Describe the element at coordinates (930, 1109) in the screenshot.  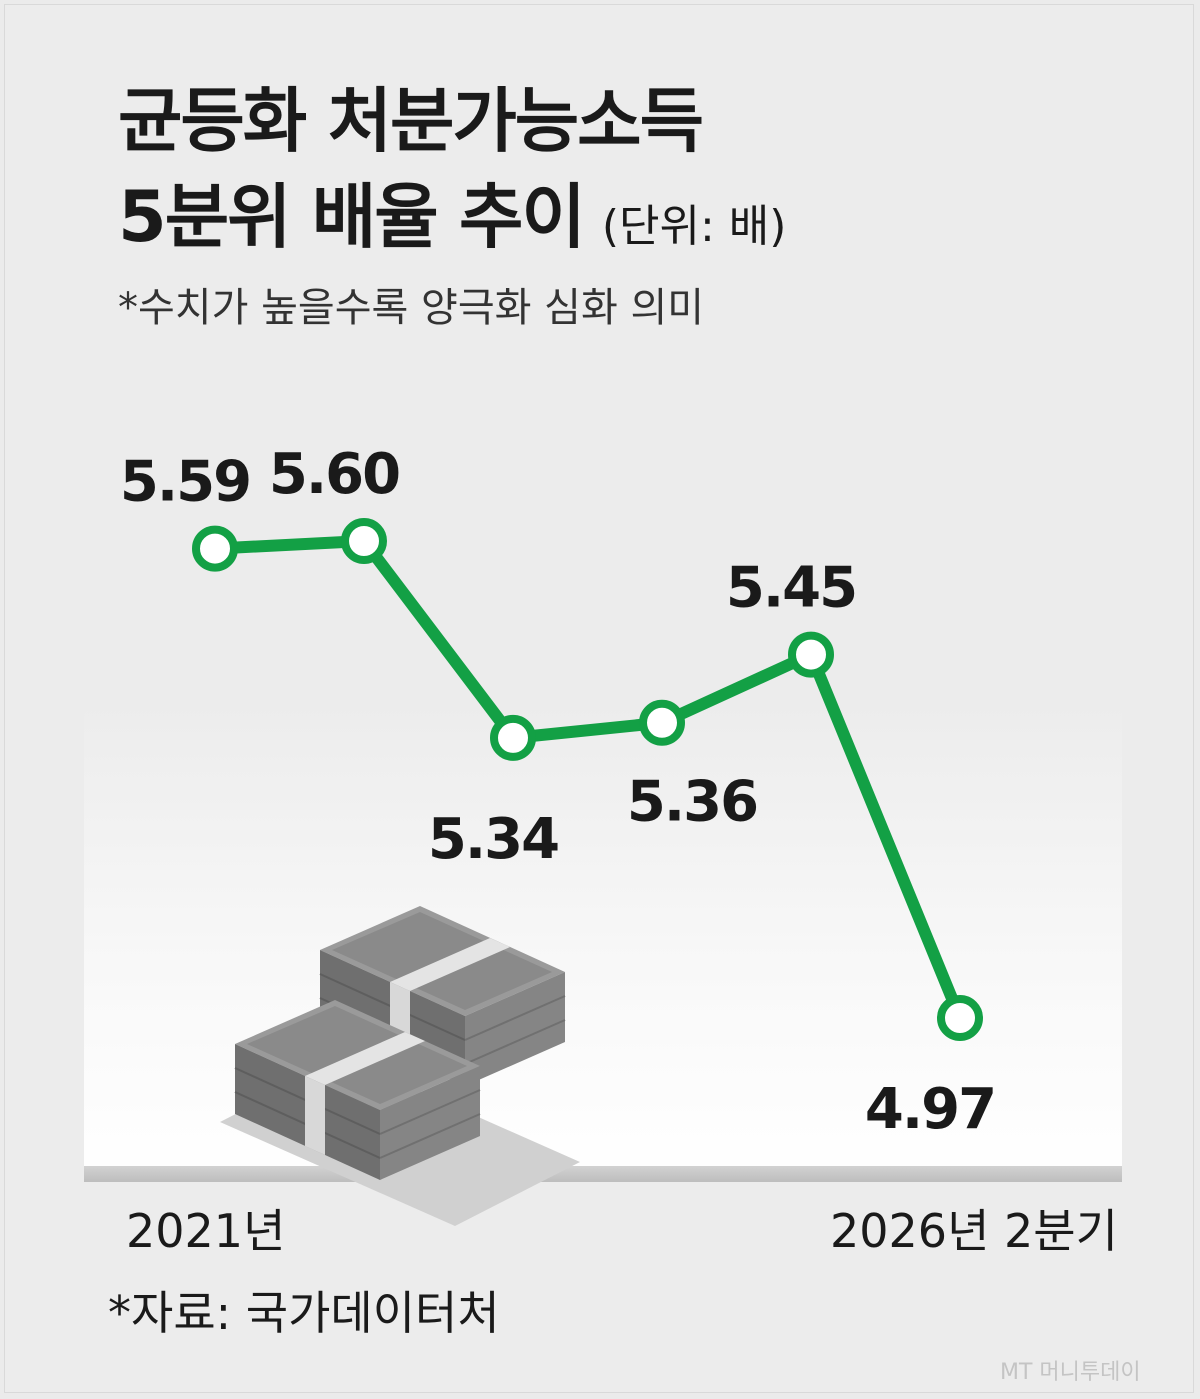
I see `data-label: 4.97` at that location.